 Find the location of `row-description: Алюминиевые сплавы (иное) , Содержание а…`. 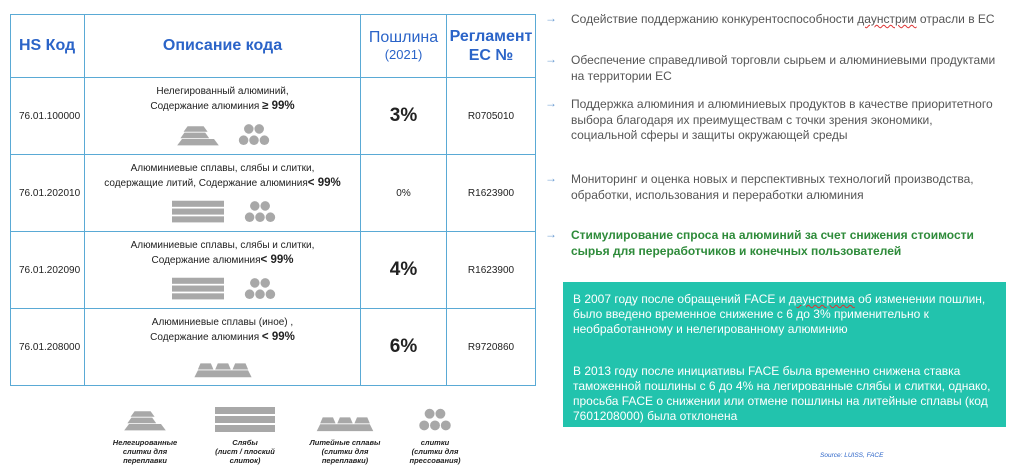

row-description: Алюминиевые сплавы (иное) , Содержание а… is located at coordinates (222, 347).